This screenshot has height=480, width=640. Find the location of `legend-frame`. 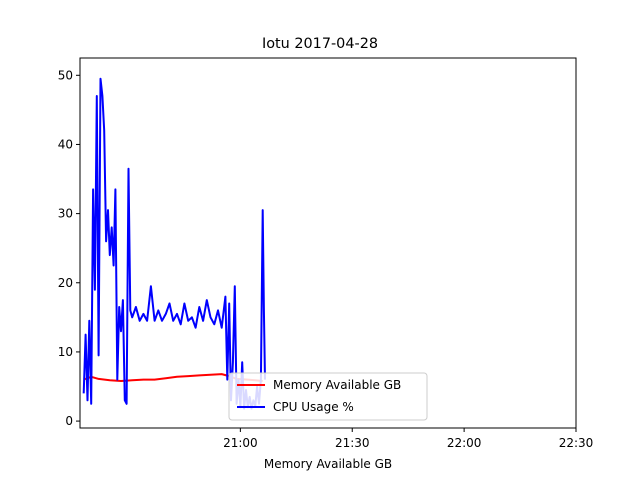

legend-frame is located at coordinates (328, 396).